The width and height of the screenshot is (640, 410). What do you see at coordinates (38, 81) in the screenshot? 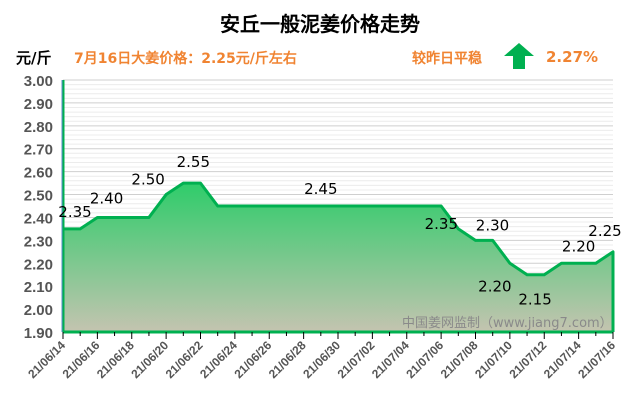
I see `y-tick-label: 3.00` at bounding box center [38, 81].